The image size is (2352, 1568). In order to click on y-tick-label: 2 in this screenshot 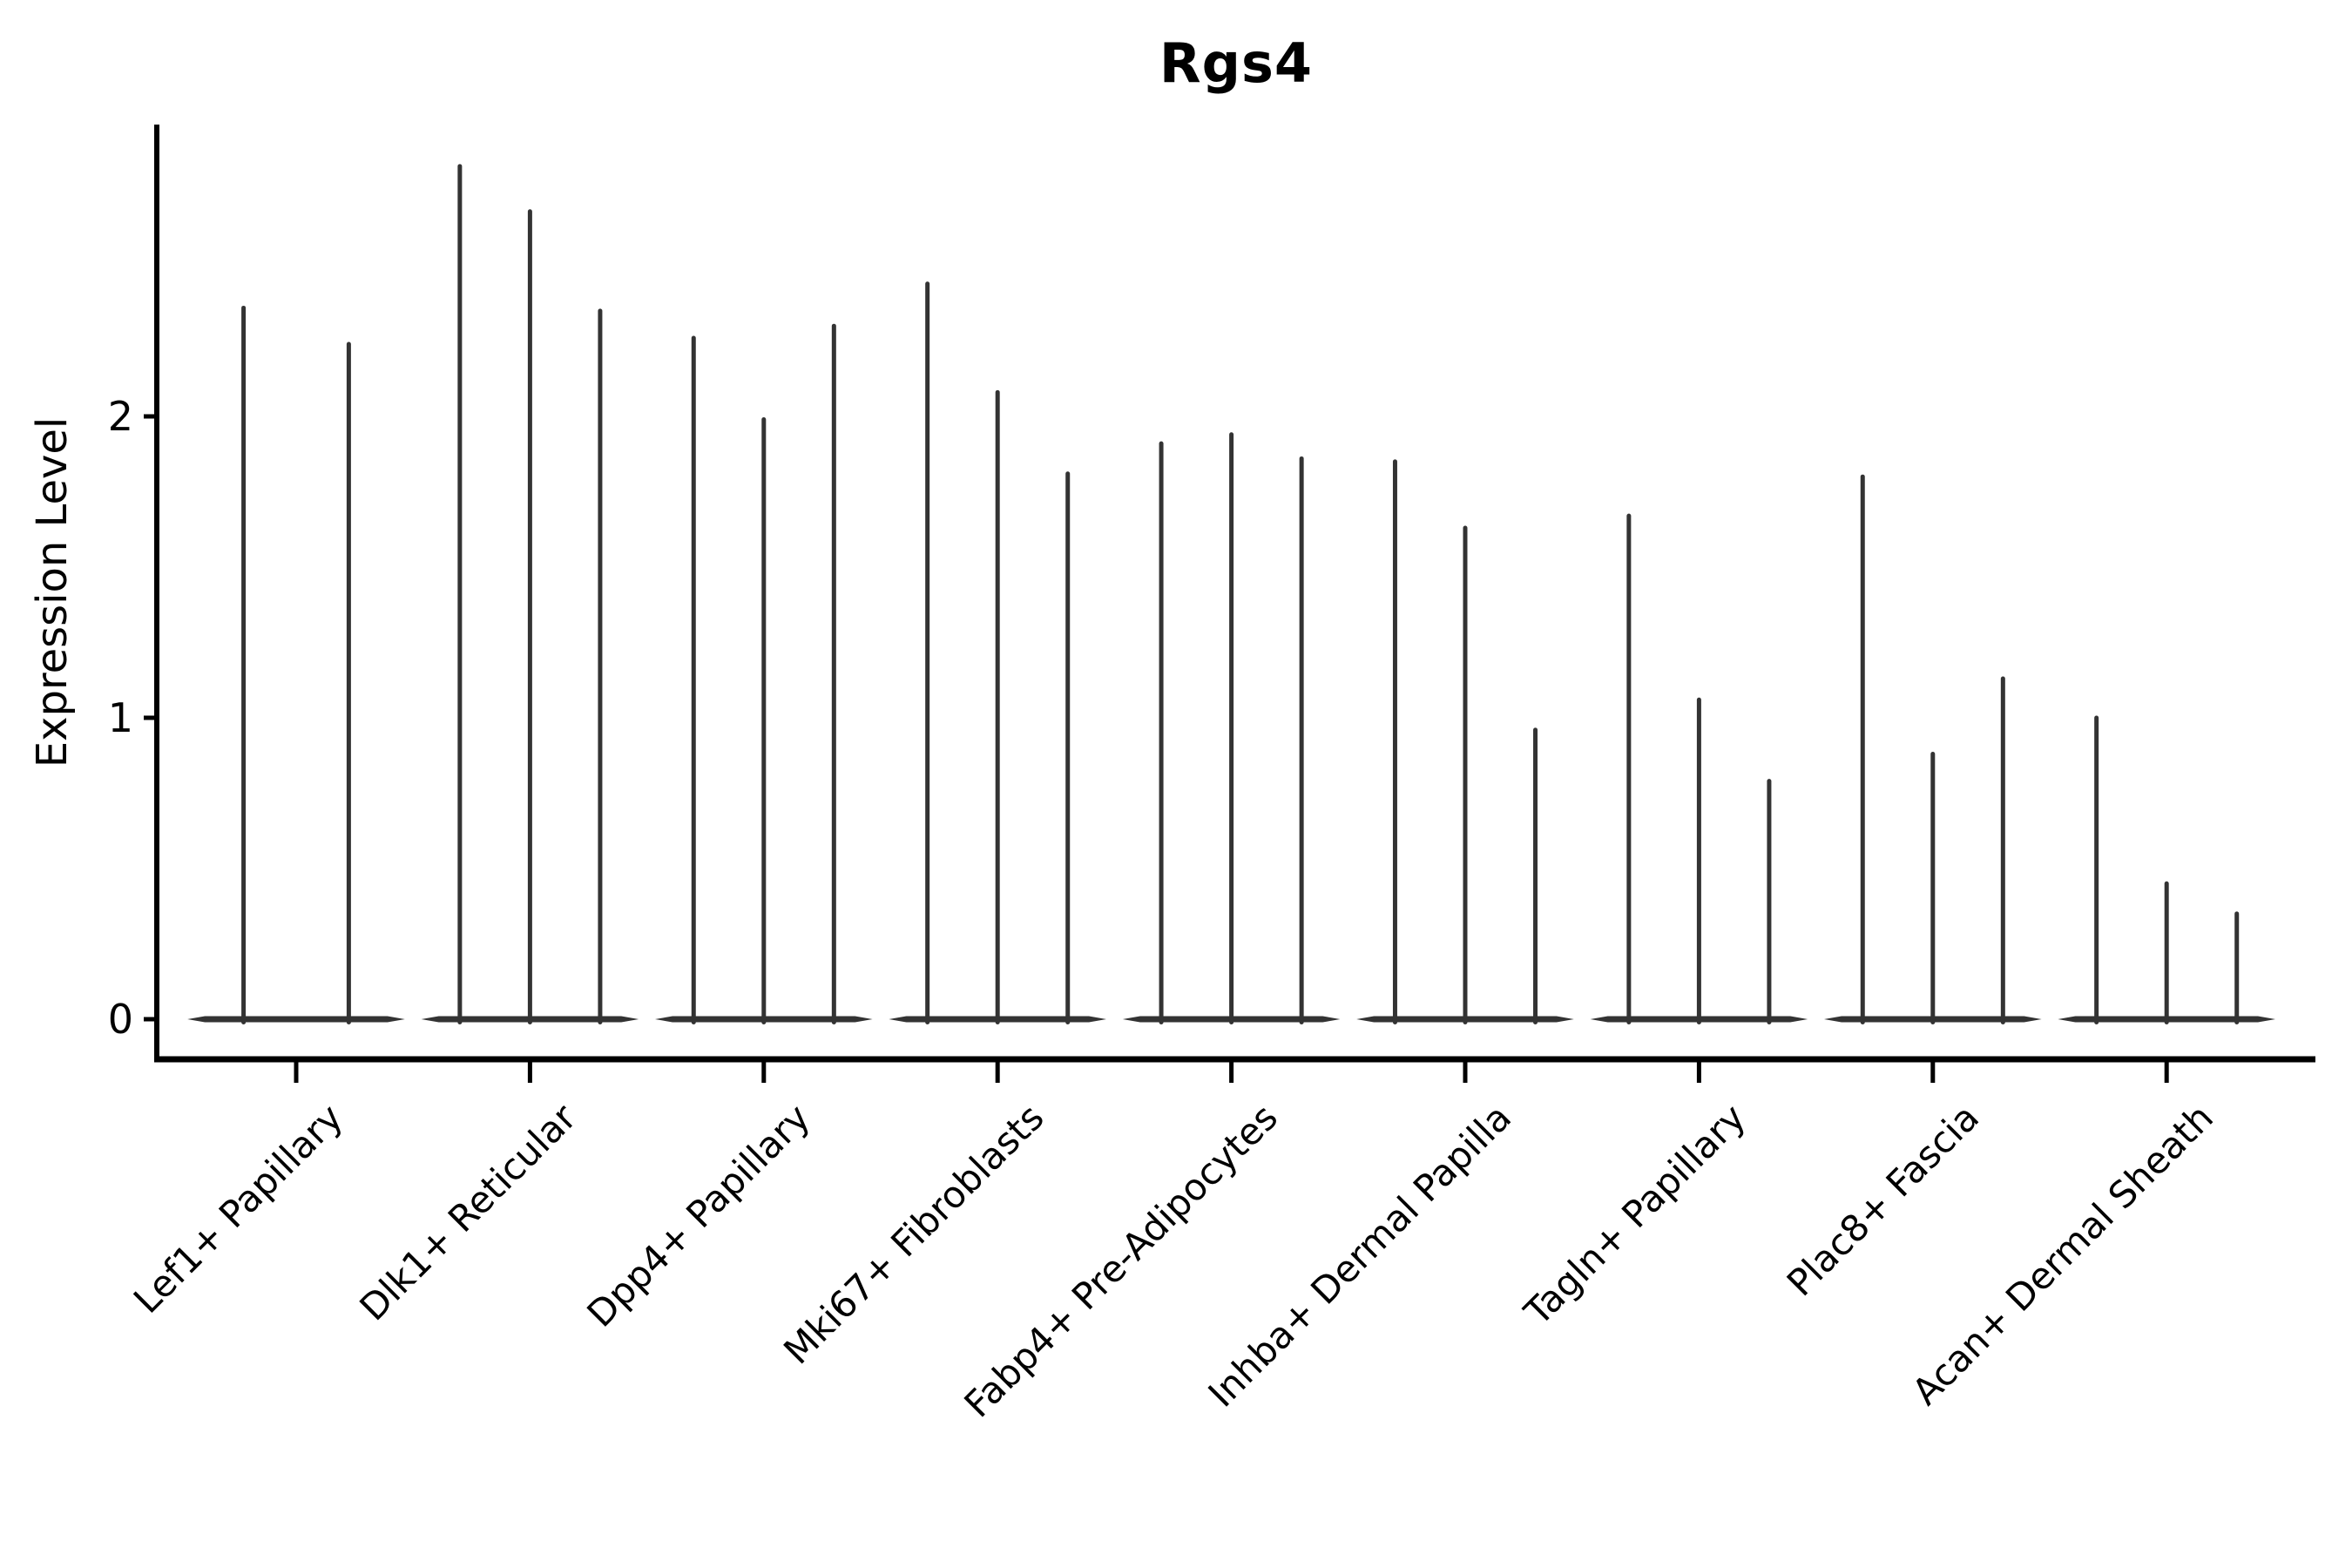, I will do `click(120, 416)`.